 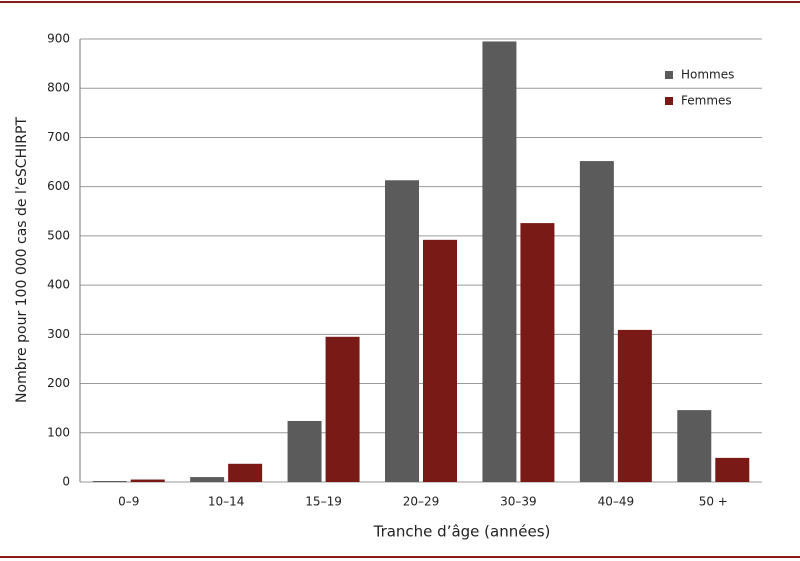 I want to click on y-tick-label: 800, so click(x=58, y=88).